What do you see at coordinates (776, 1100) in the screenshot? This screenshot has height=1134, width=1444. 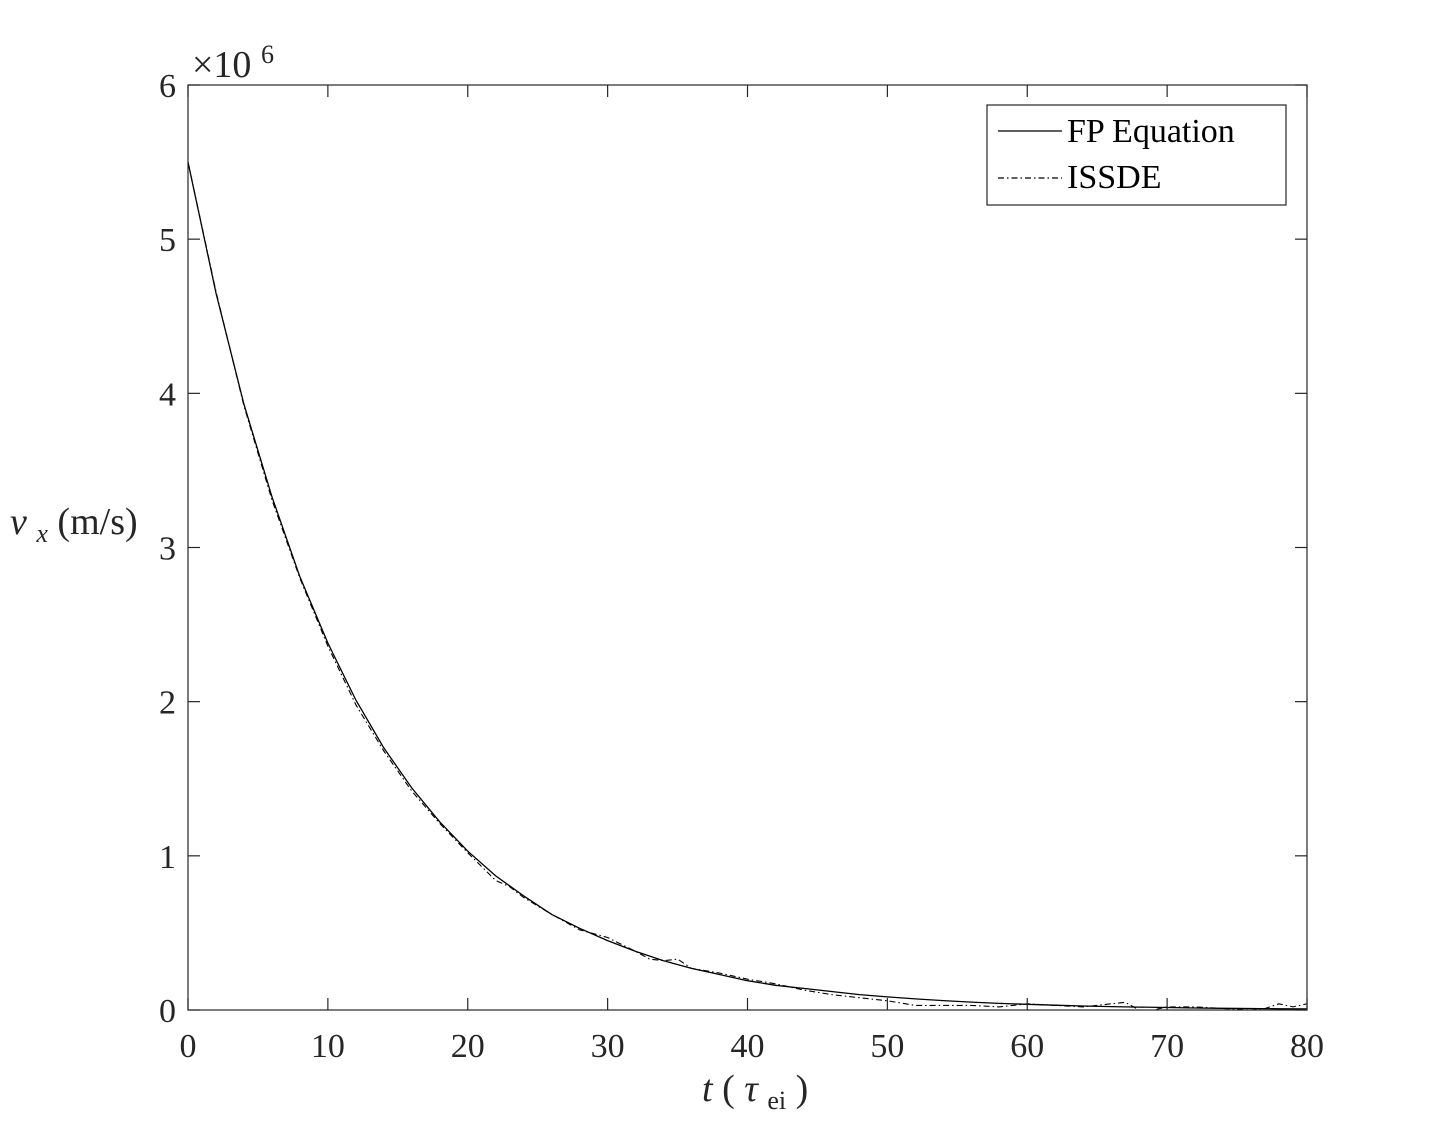 I see `x-axis-sub: ei` at bounding box center [776, 1100].